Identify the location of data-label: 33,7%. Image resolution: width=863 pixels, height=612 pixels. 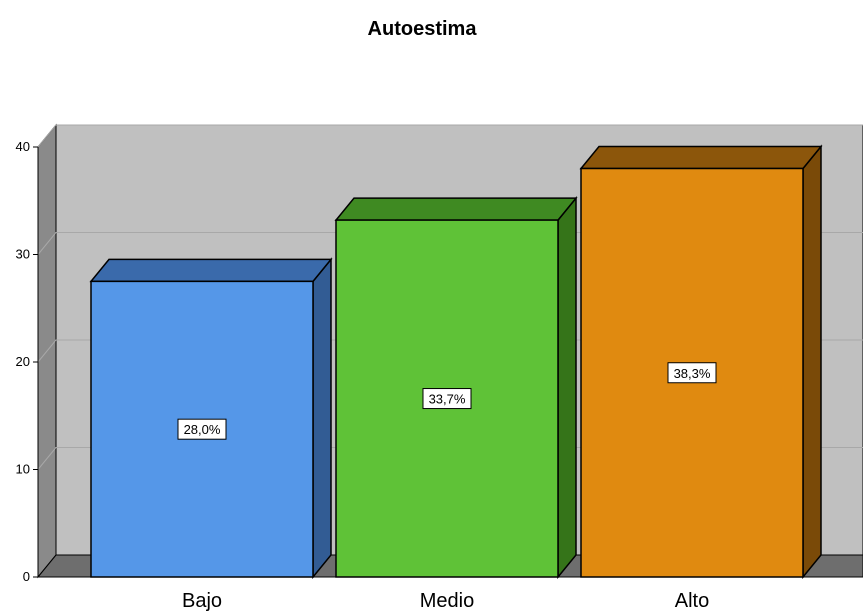
(447, 399).